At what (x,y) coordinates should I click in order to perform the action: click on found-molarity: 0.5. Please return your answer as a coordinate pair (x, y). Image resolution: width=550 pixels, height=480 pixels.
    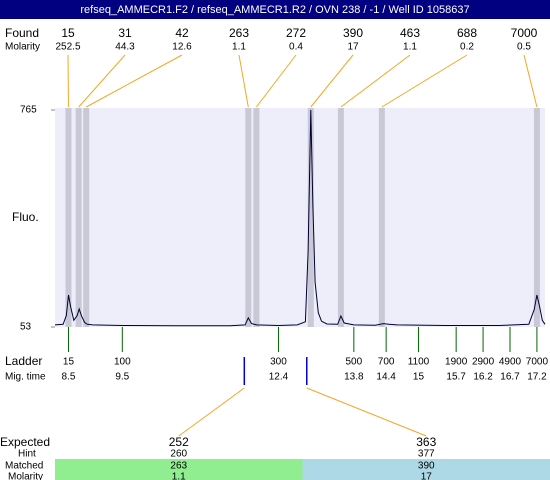
    Looking at the image, I should click on (524, 47).